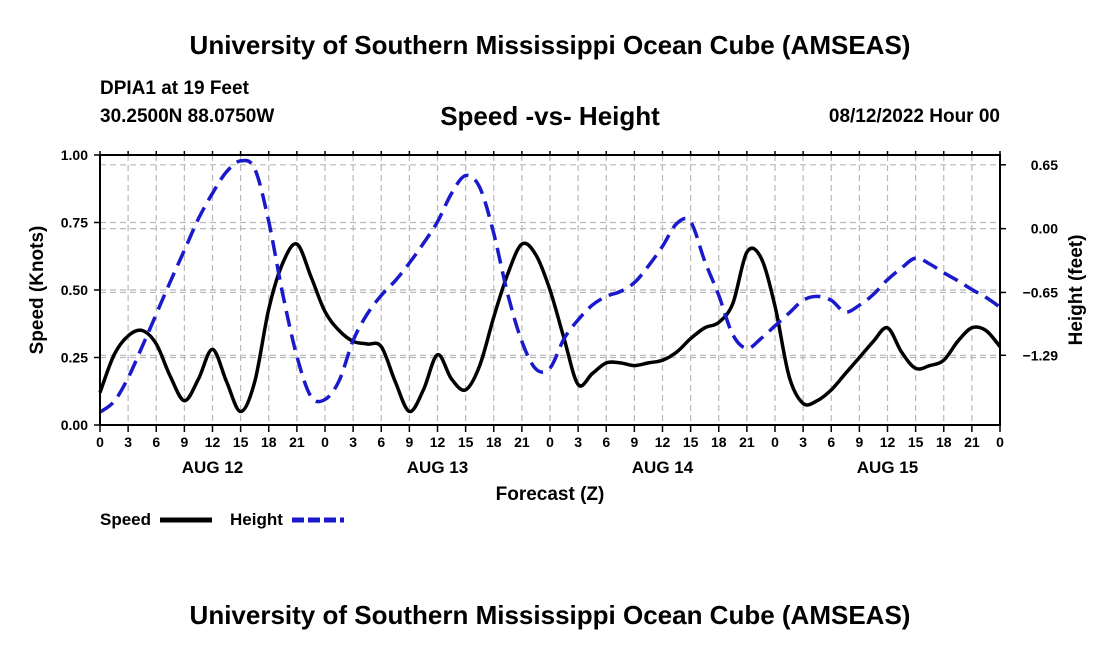  I want to click on legend-label-height: Height, so click(256, 519).